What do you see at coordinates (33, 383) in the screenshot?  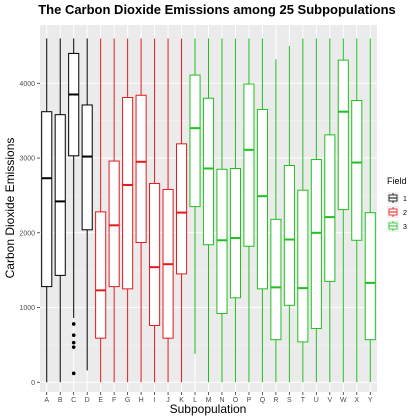 I see `y-tick-label: 0` at bounding box center [33, 383].